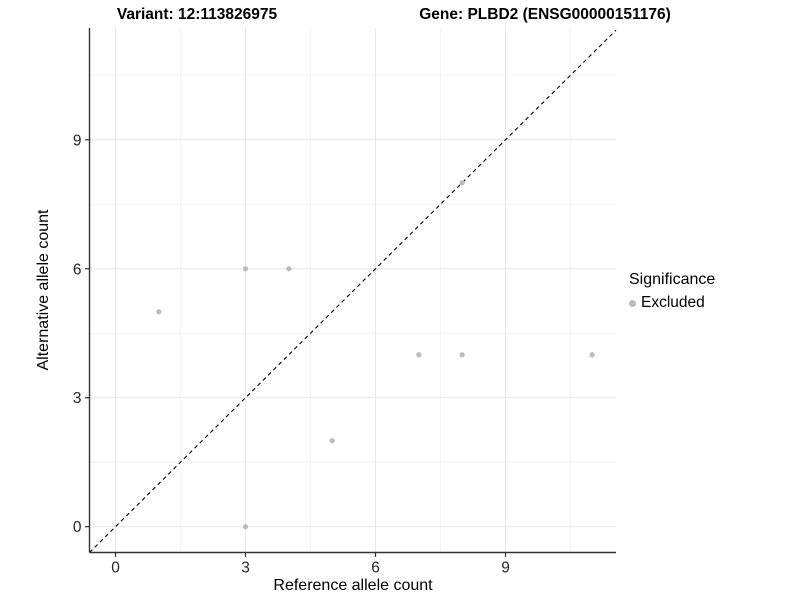  What do you see at coordinates (545, 14) in the screenshot?
I see `plot-title-gene: Gene: PLBD2 (ENSG00000151176)` at bounding box center [545, 14].